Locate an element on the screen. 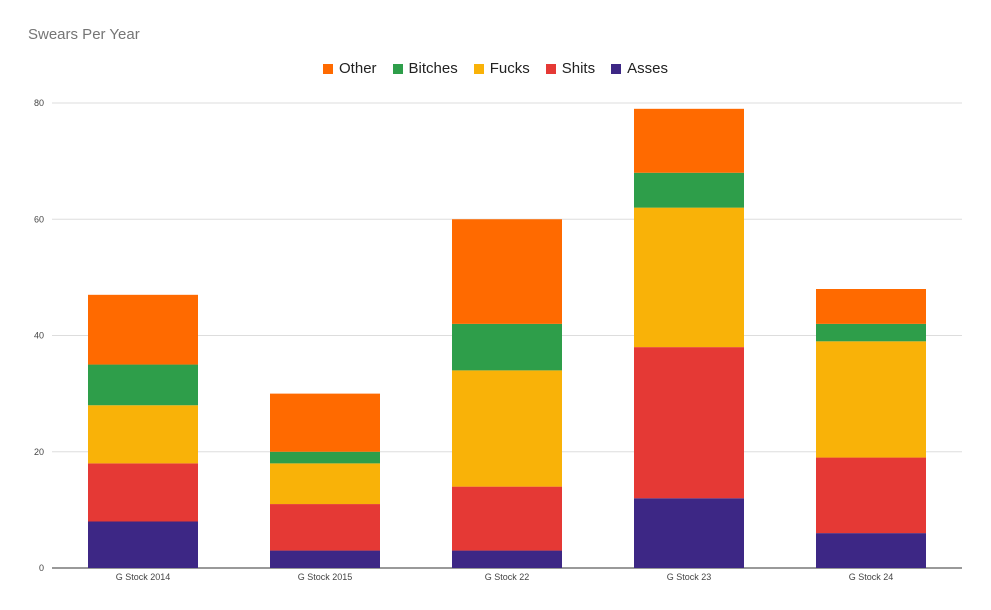 Image resolution: width=991 pixels, height=610 pixels. y-tick-label: 0 is located at coordinates (41, 568).